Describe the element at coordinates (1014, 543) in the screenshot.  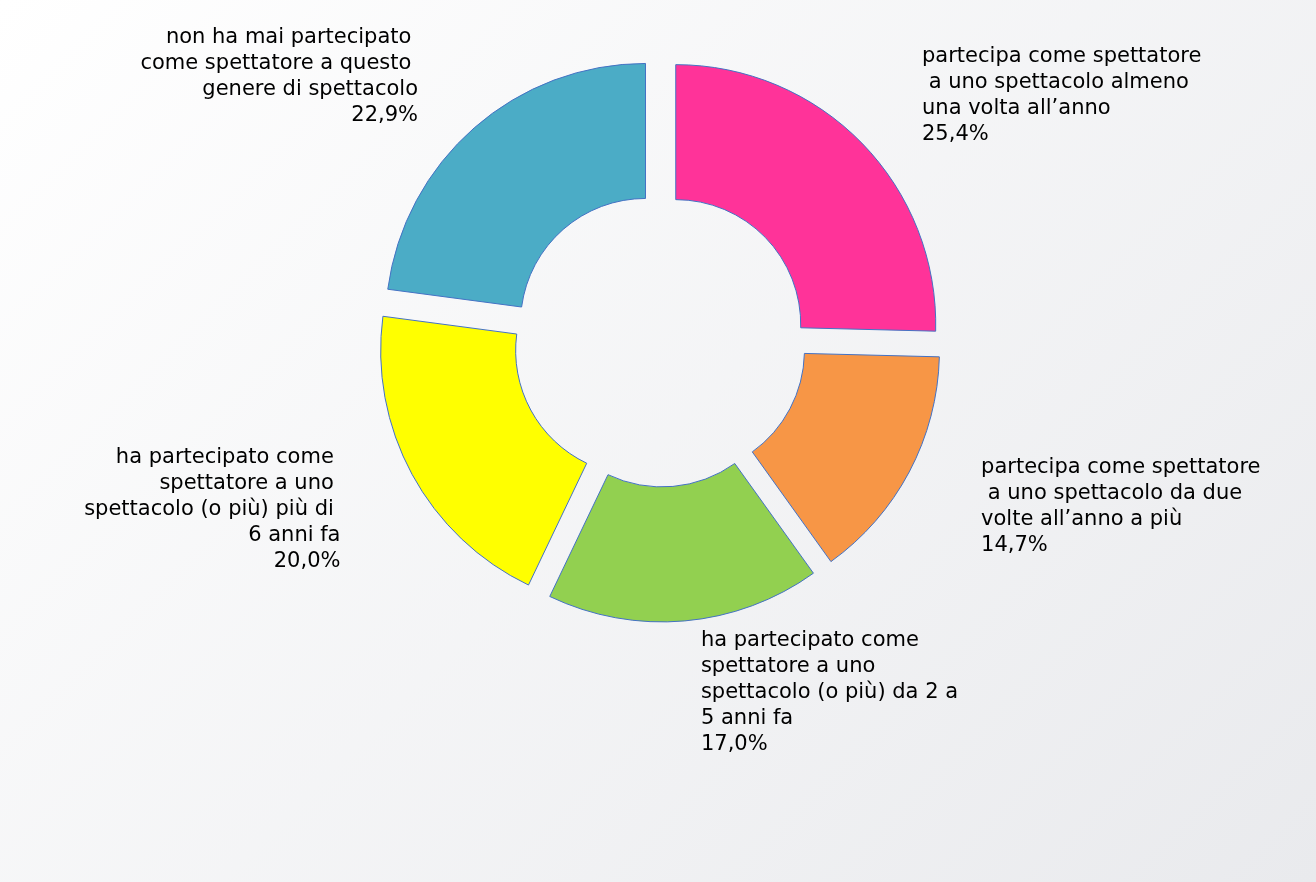
I see `data-label: 14,7%` at that location.